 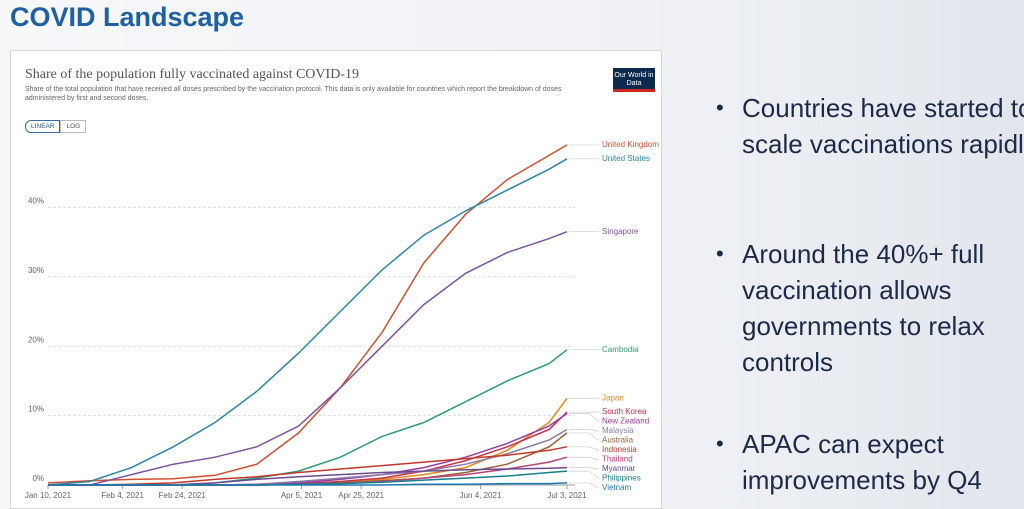 What do you see at coordinates (36, 270) in the screenshot?
I see `y-tick-label: 30%` at bounding box center [36, 270].